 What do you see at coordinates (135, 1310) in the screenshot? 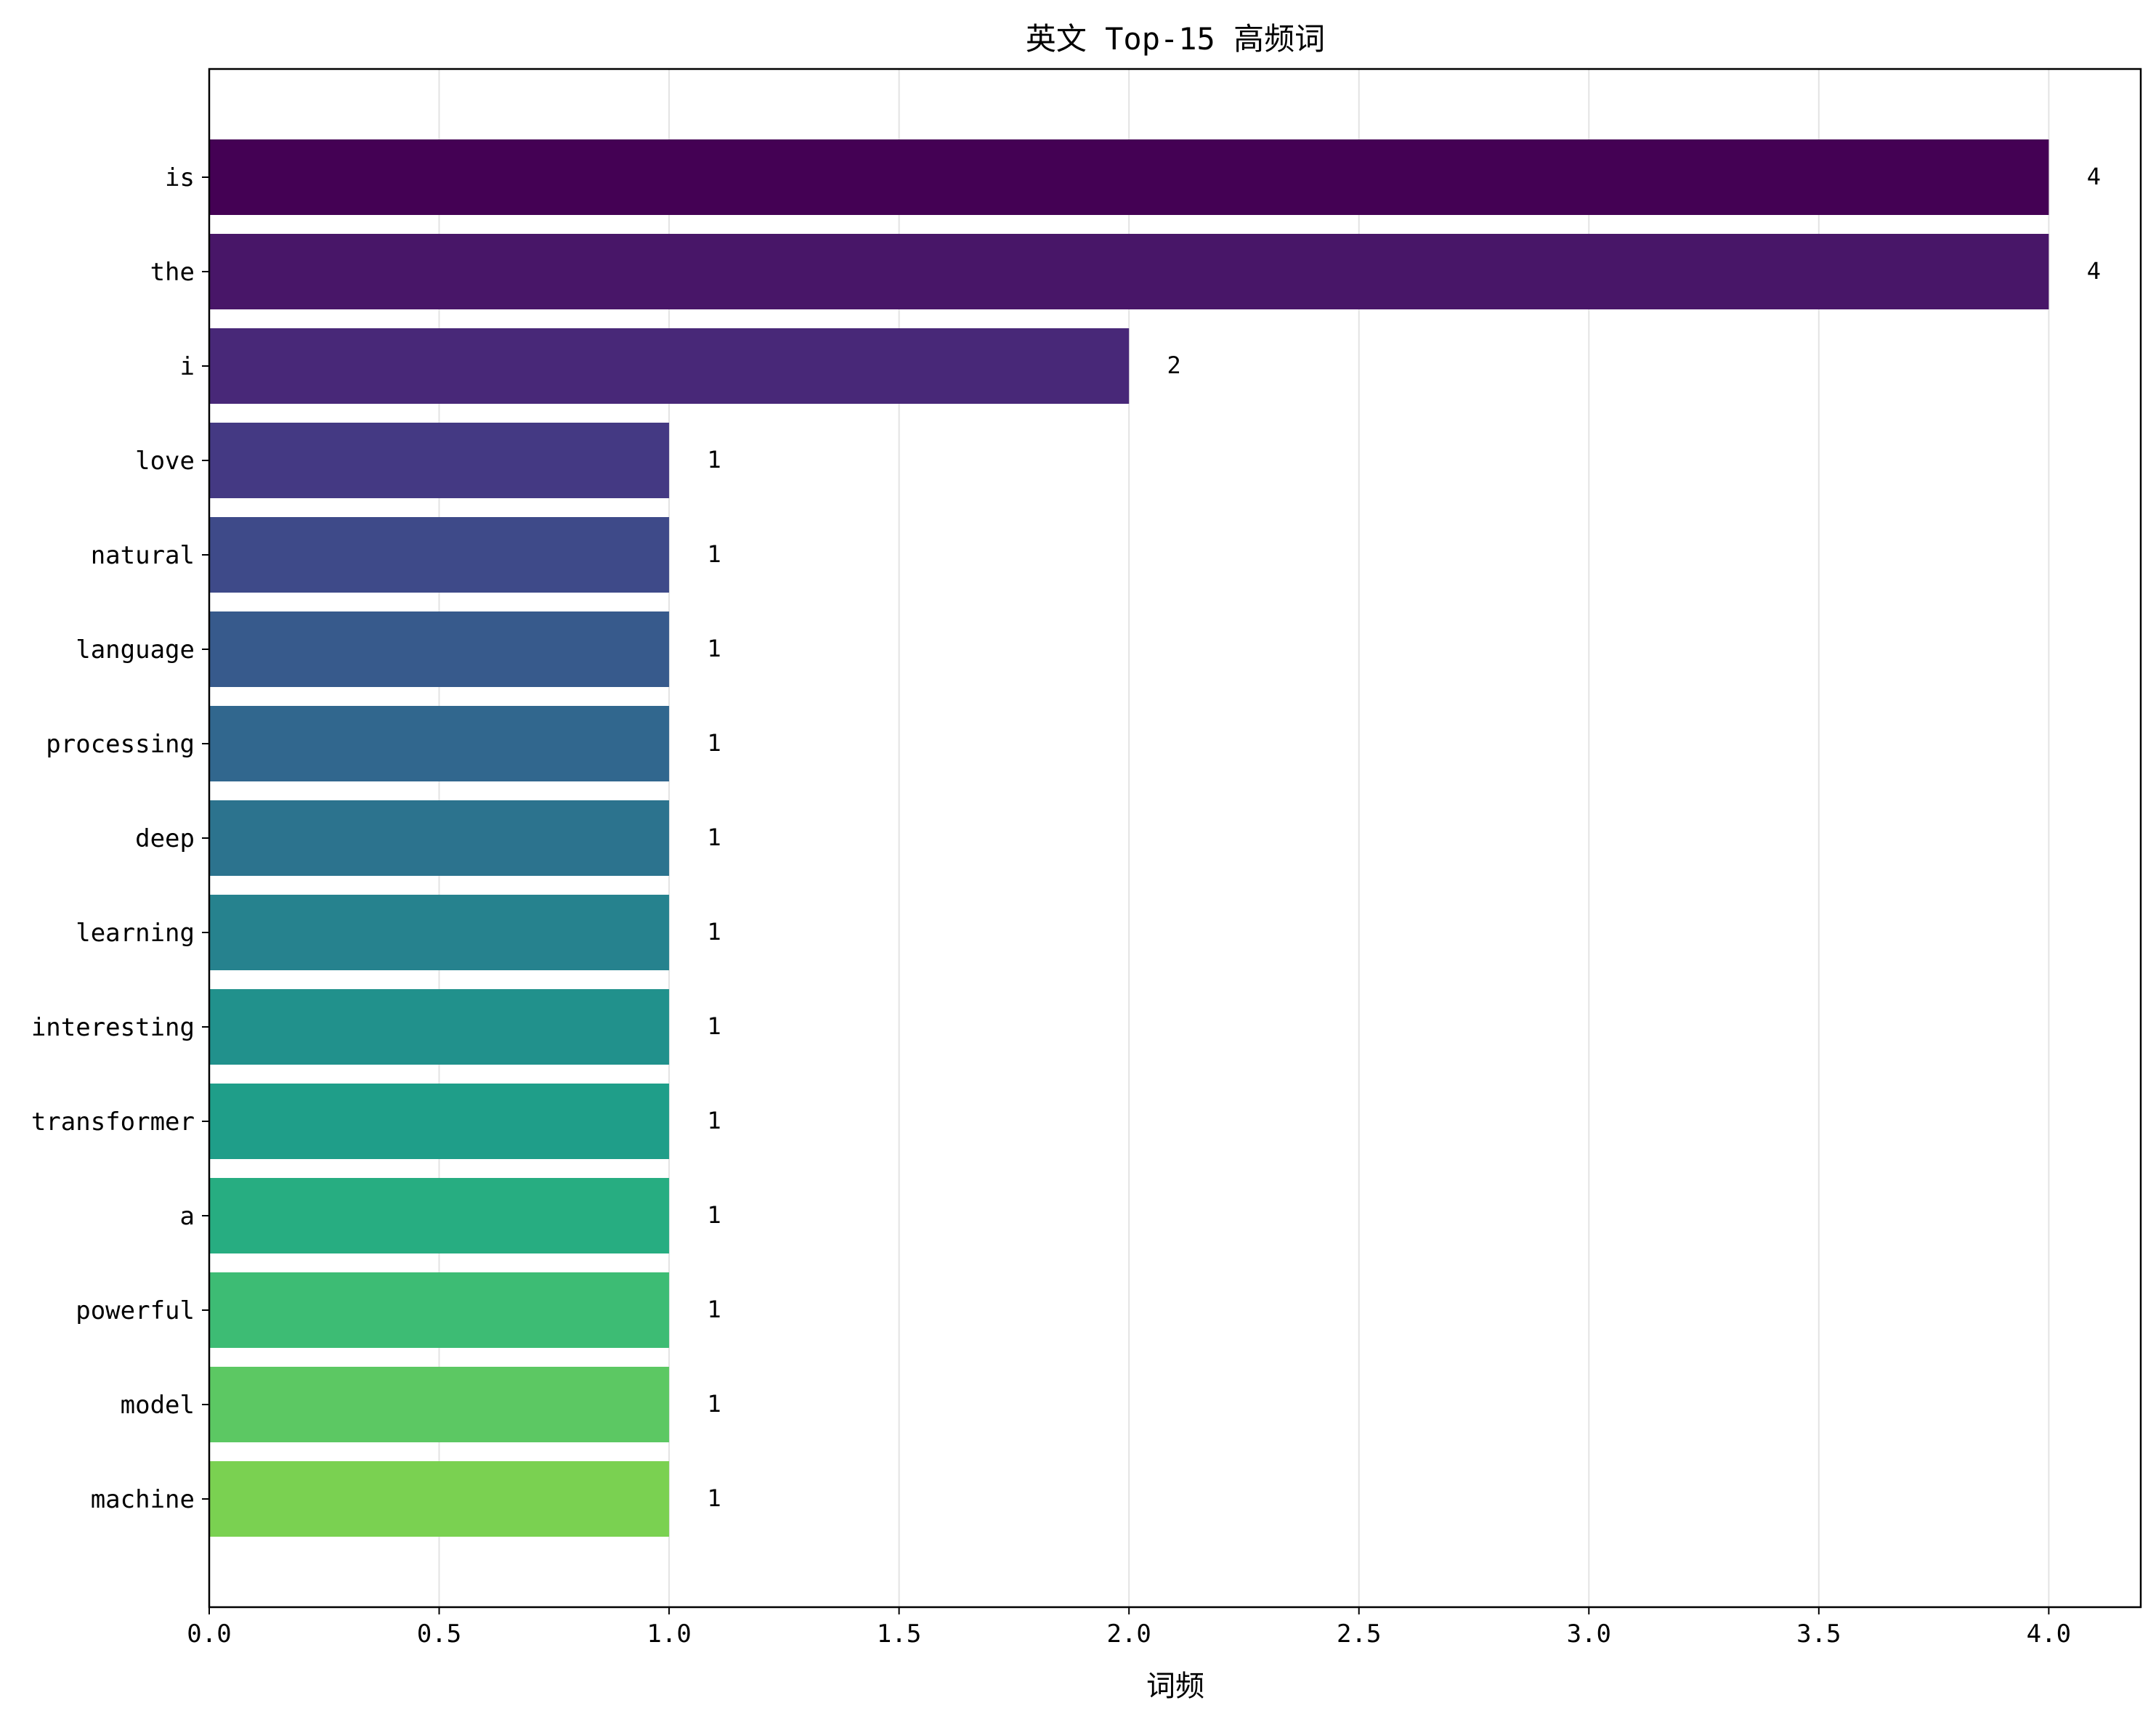
I see `y-tick-label: powerful` at bounding box center [135, 1310].